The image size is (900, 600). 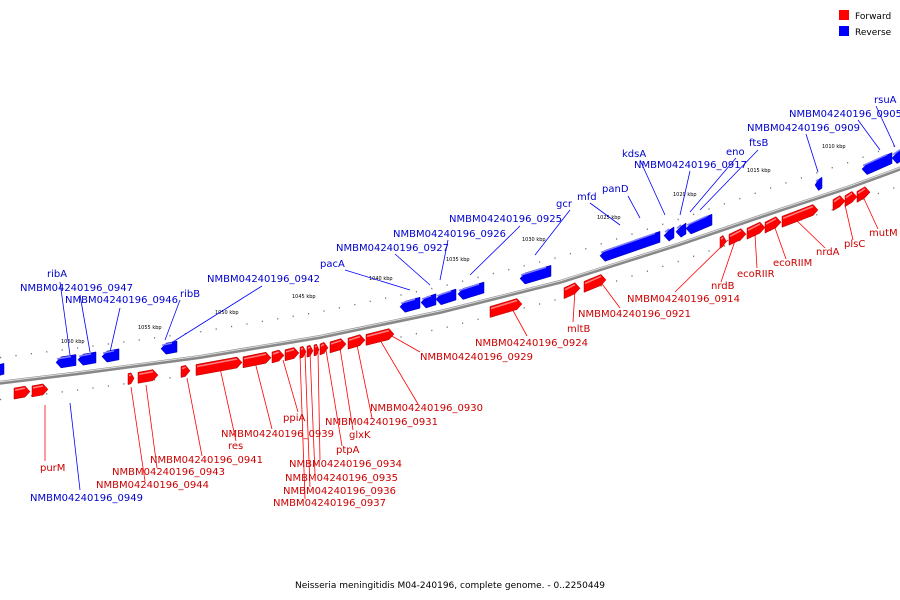 What do you see at coordinates (235, 446) in the screenshot?
I see `gene-label-res: res` at bounding box center [235, 446].